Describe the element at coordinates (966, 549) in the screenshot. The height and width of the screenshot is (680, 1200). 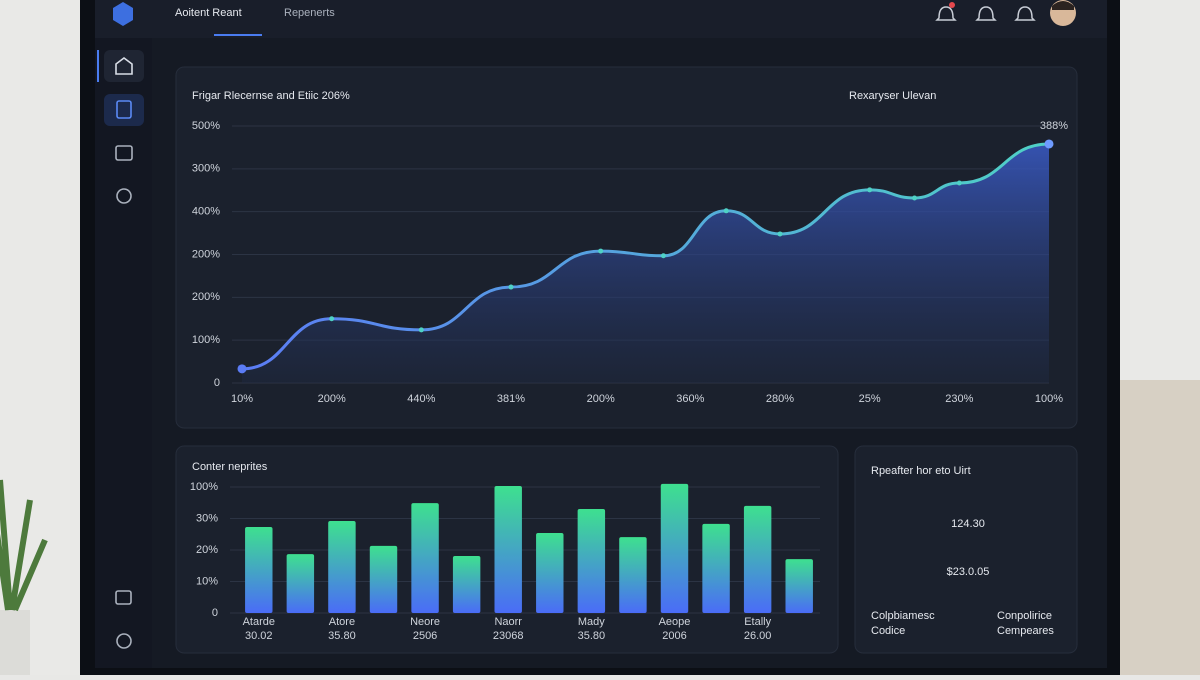
I see `stat-card` at that location.